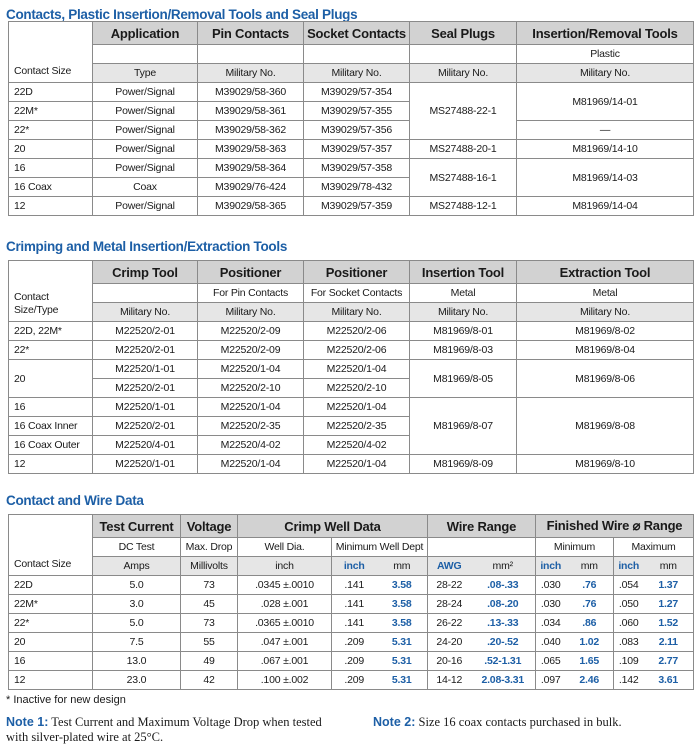 The height and width of the screenshot is (751, 700). I want to click on table-cell: 2.77, so click(668, 661).